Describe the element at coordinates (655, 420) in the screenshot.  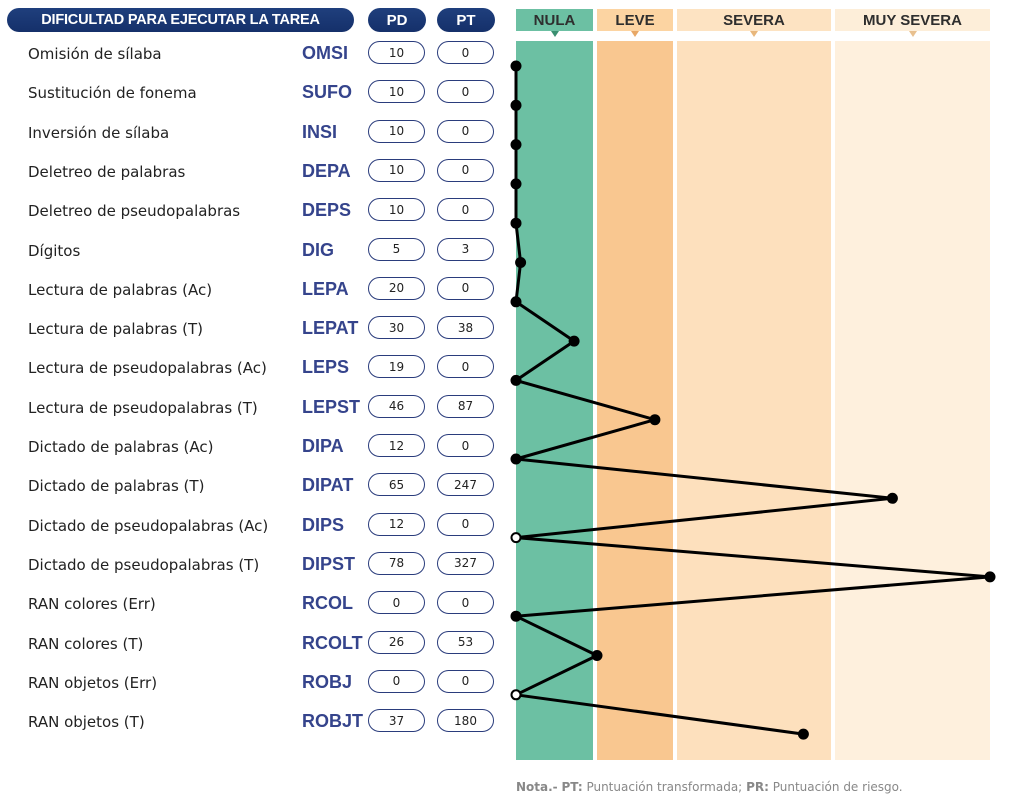
I see `data-point-lepst` at that location.